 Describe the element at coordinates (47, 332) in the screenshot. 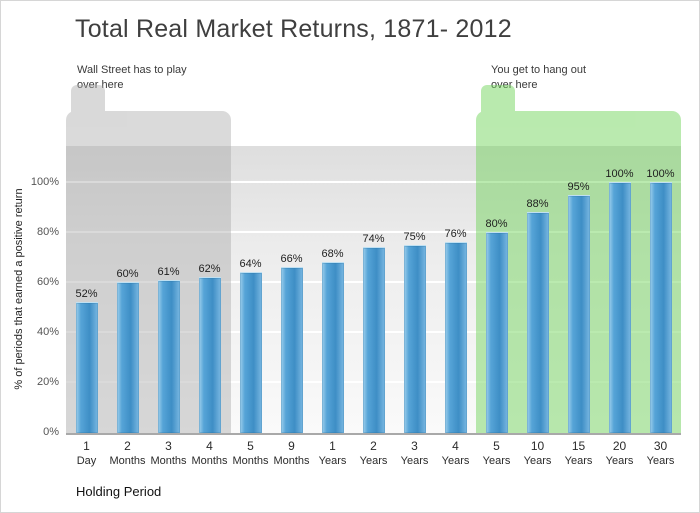

I see `y-tick-label: 40%` at that location.